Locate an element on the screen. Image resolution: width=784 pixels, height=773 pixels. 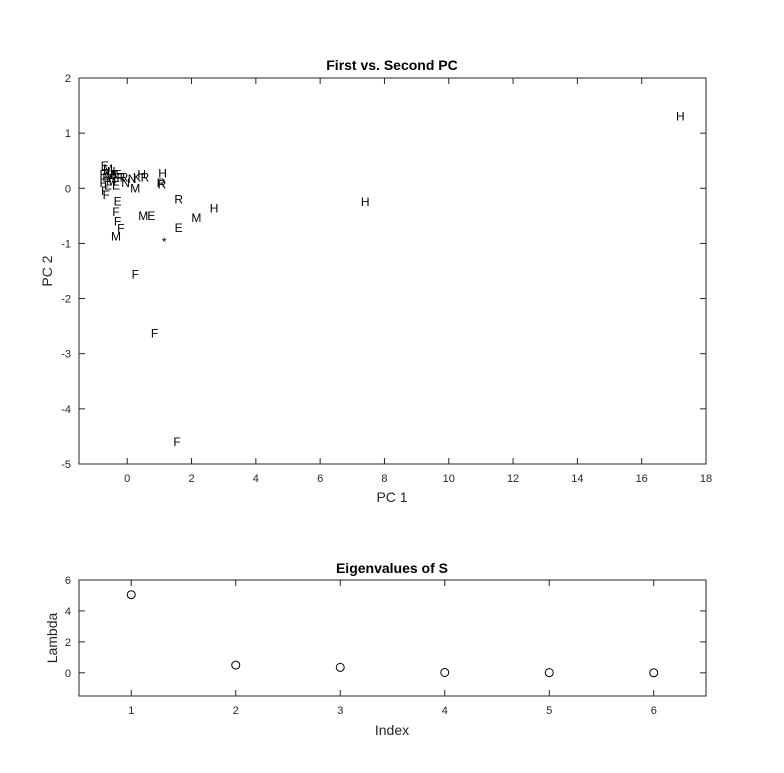
eigen-y-ticks: 0 2 4 6 is located at coordinates (385, 627).